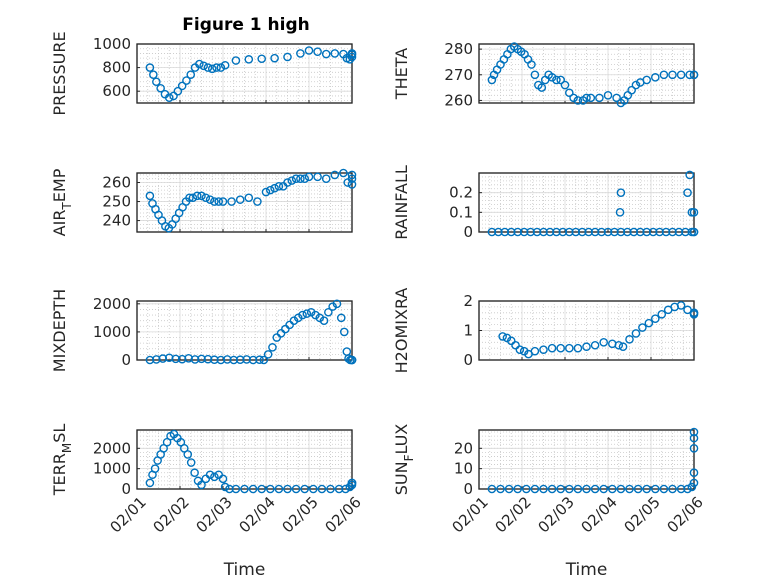  What do you see at coordinates (513, 514) in the screenshot?
I see `x-tick-label: 02/02` at bounding box center [513, 514].